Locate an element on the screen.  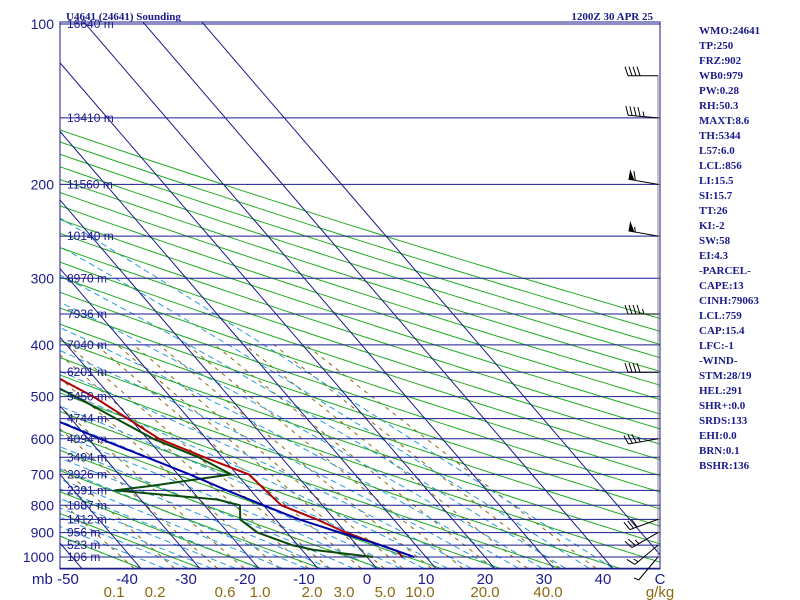
mixing-ratio-tick-labels: 0.1 0.2 0.6 1.0 2.0 3.0 5.0 10.0 20.0 40.0 g/kg is located at coordinates (389, 592).